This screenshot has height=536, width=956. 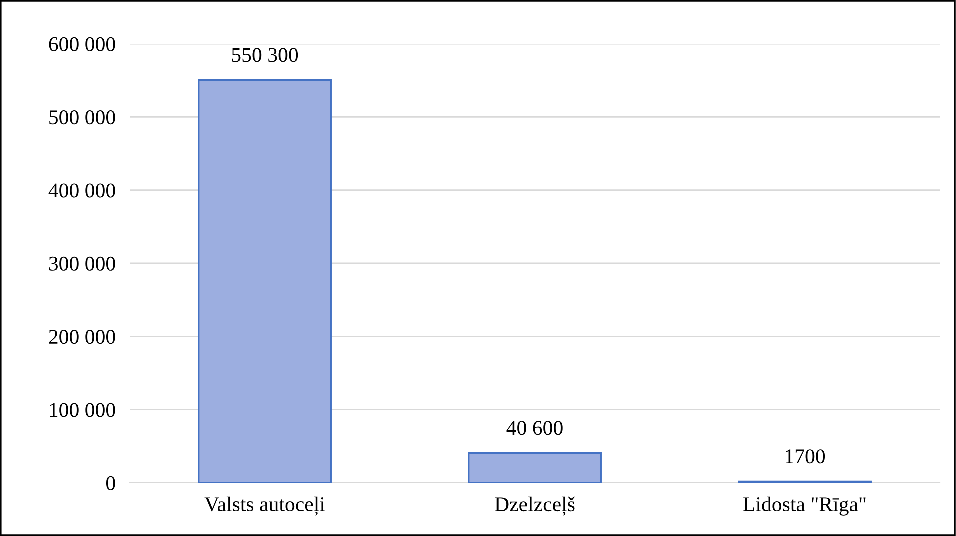 What do you see at coordinates (265, 506) in the screenshot?
I see `x-tick-label: Valsts autoceļi` at bounding box center [265, 506].